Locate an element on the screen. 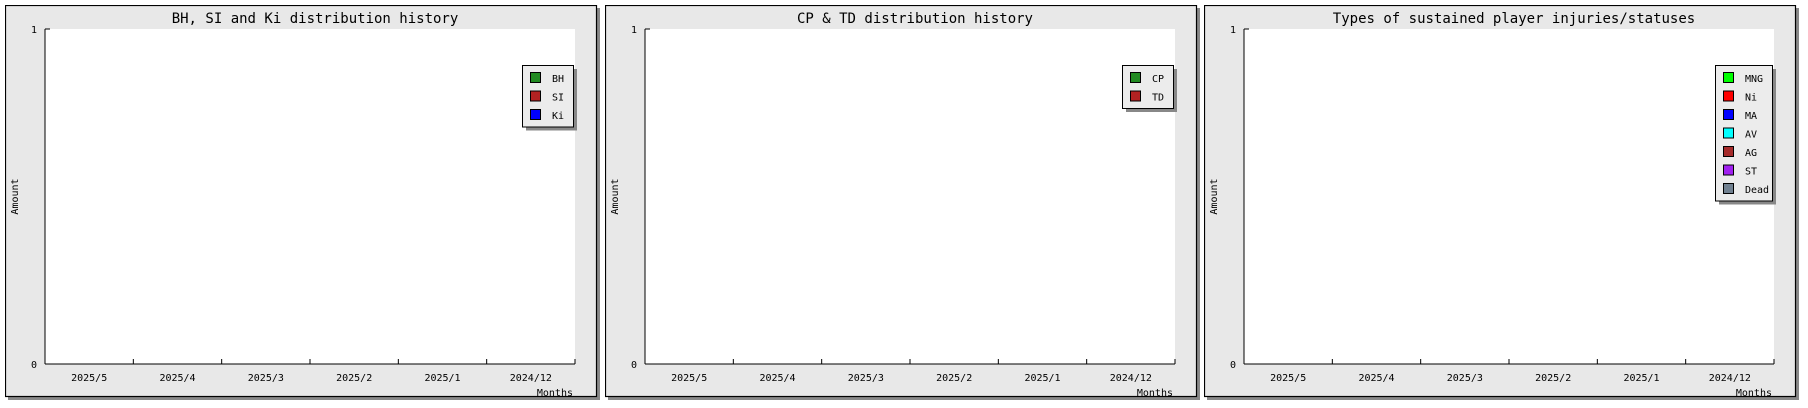 The width and height of the screenshot is (1808, 408). legend-label: CP is located at coordinates (1158, 79).